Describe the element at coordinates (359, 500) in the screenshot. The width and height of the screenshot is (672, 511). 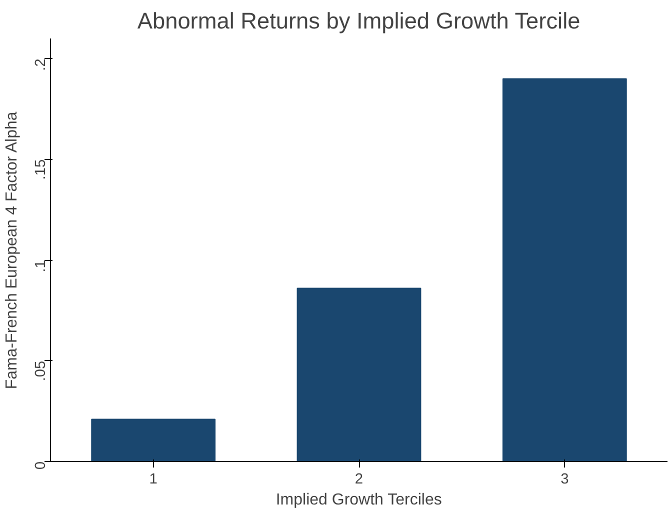
I see `x-axis-title: Implied Growth Terciles` at that location.